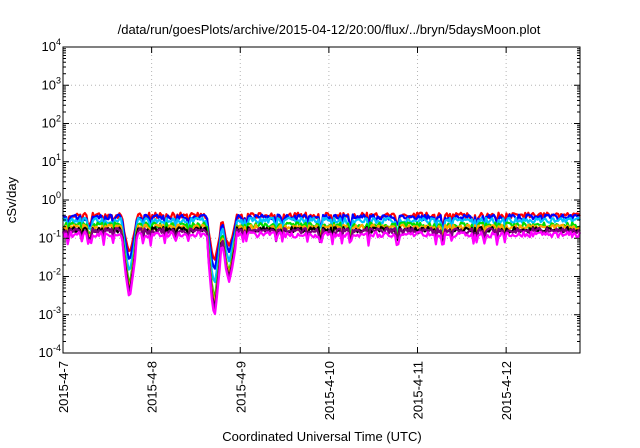 The height and width of the screenshot is (448, 640). I want to click on y-tick-label: 10⁻², so click(50, 275).